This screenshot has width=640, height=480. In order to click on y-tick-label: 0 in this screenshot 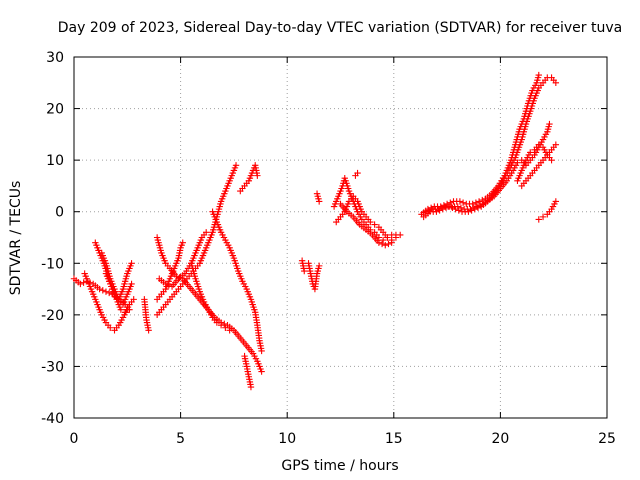, I will do `click(59, 213)`.